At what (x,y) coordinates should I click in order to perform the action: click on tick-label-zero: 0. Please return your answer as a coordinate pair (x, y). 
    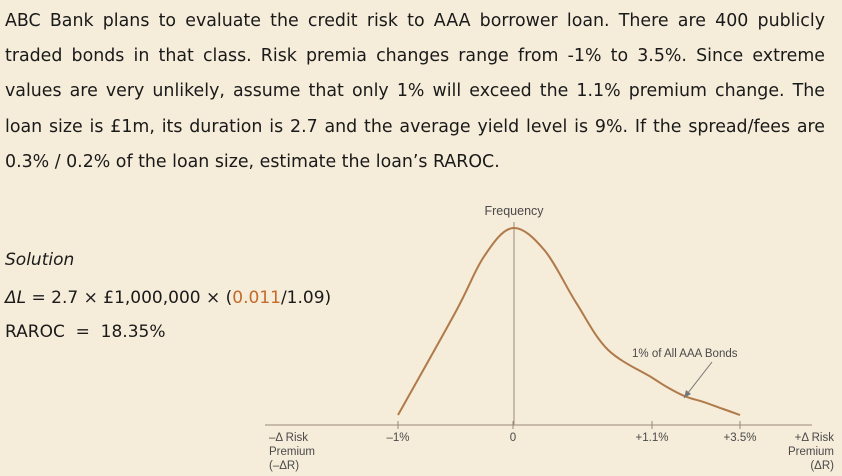
    Looking at the image, I should click on (513, 438).